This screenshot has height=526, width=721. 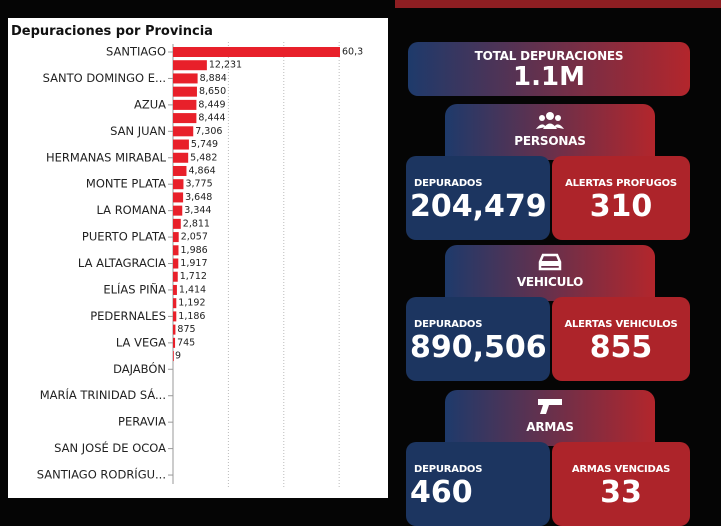 I want to click on data-label: 8,449, so click(x=211, y=104).